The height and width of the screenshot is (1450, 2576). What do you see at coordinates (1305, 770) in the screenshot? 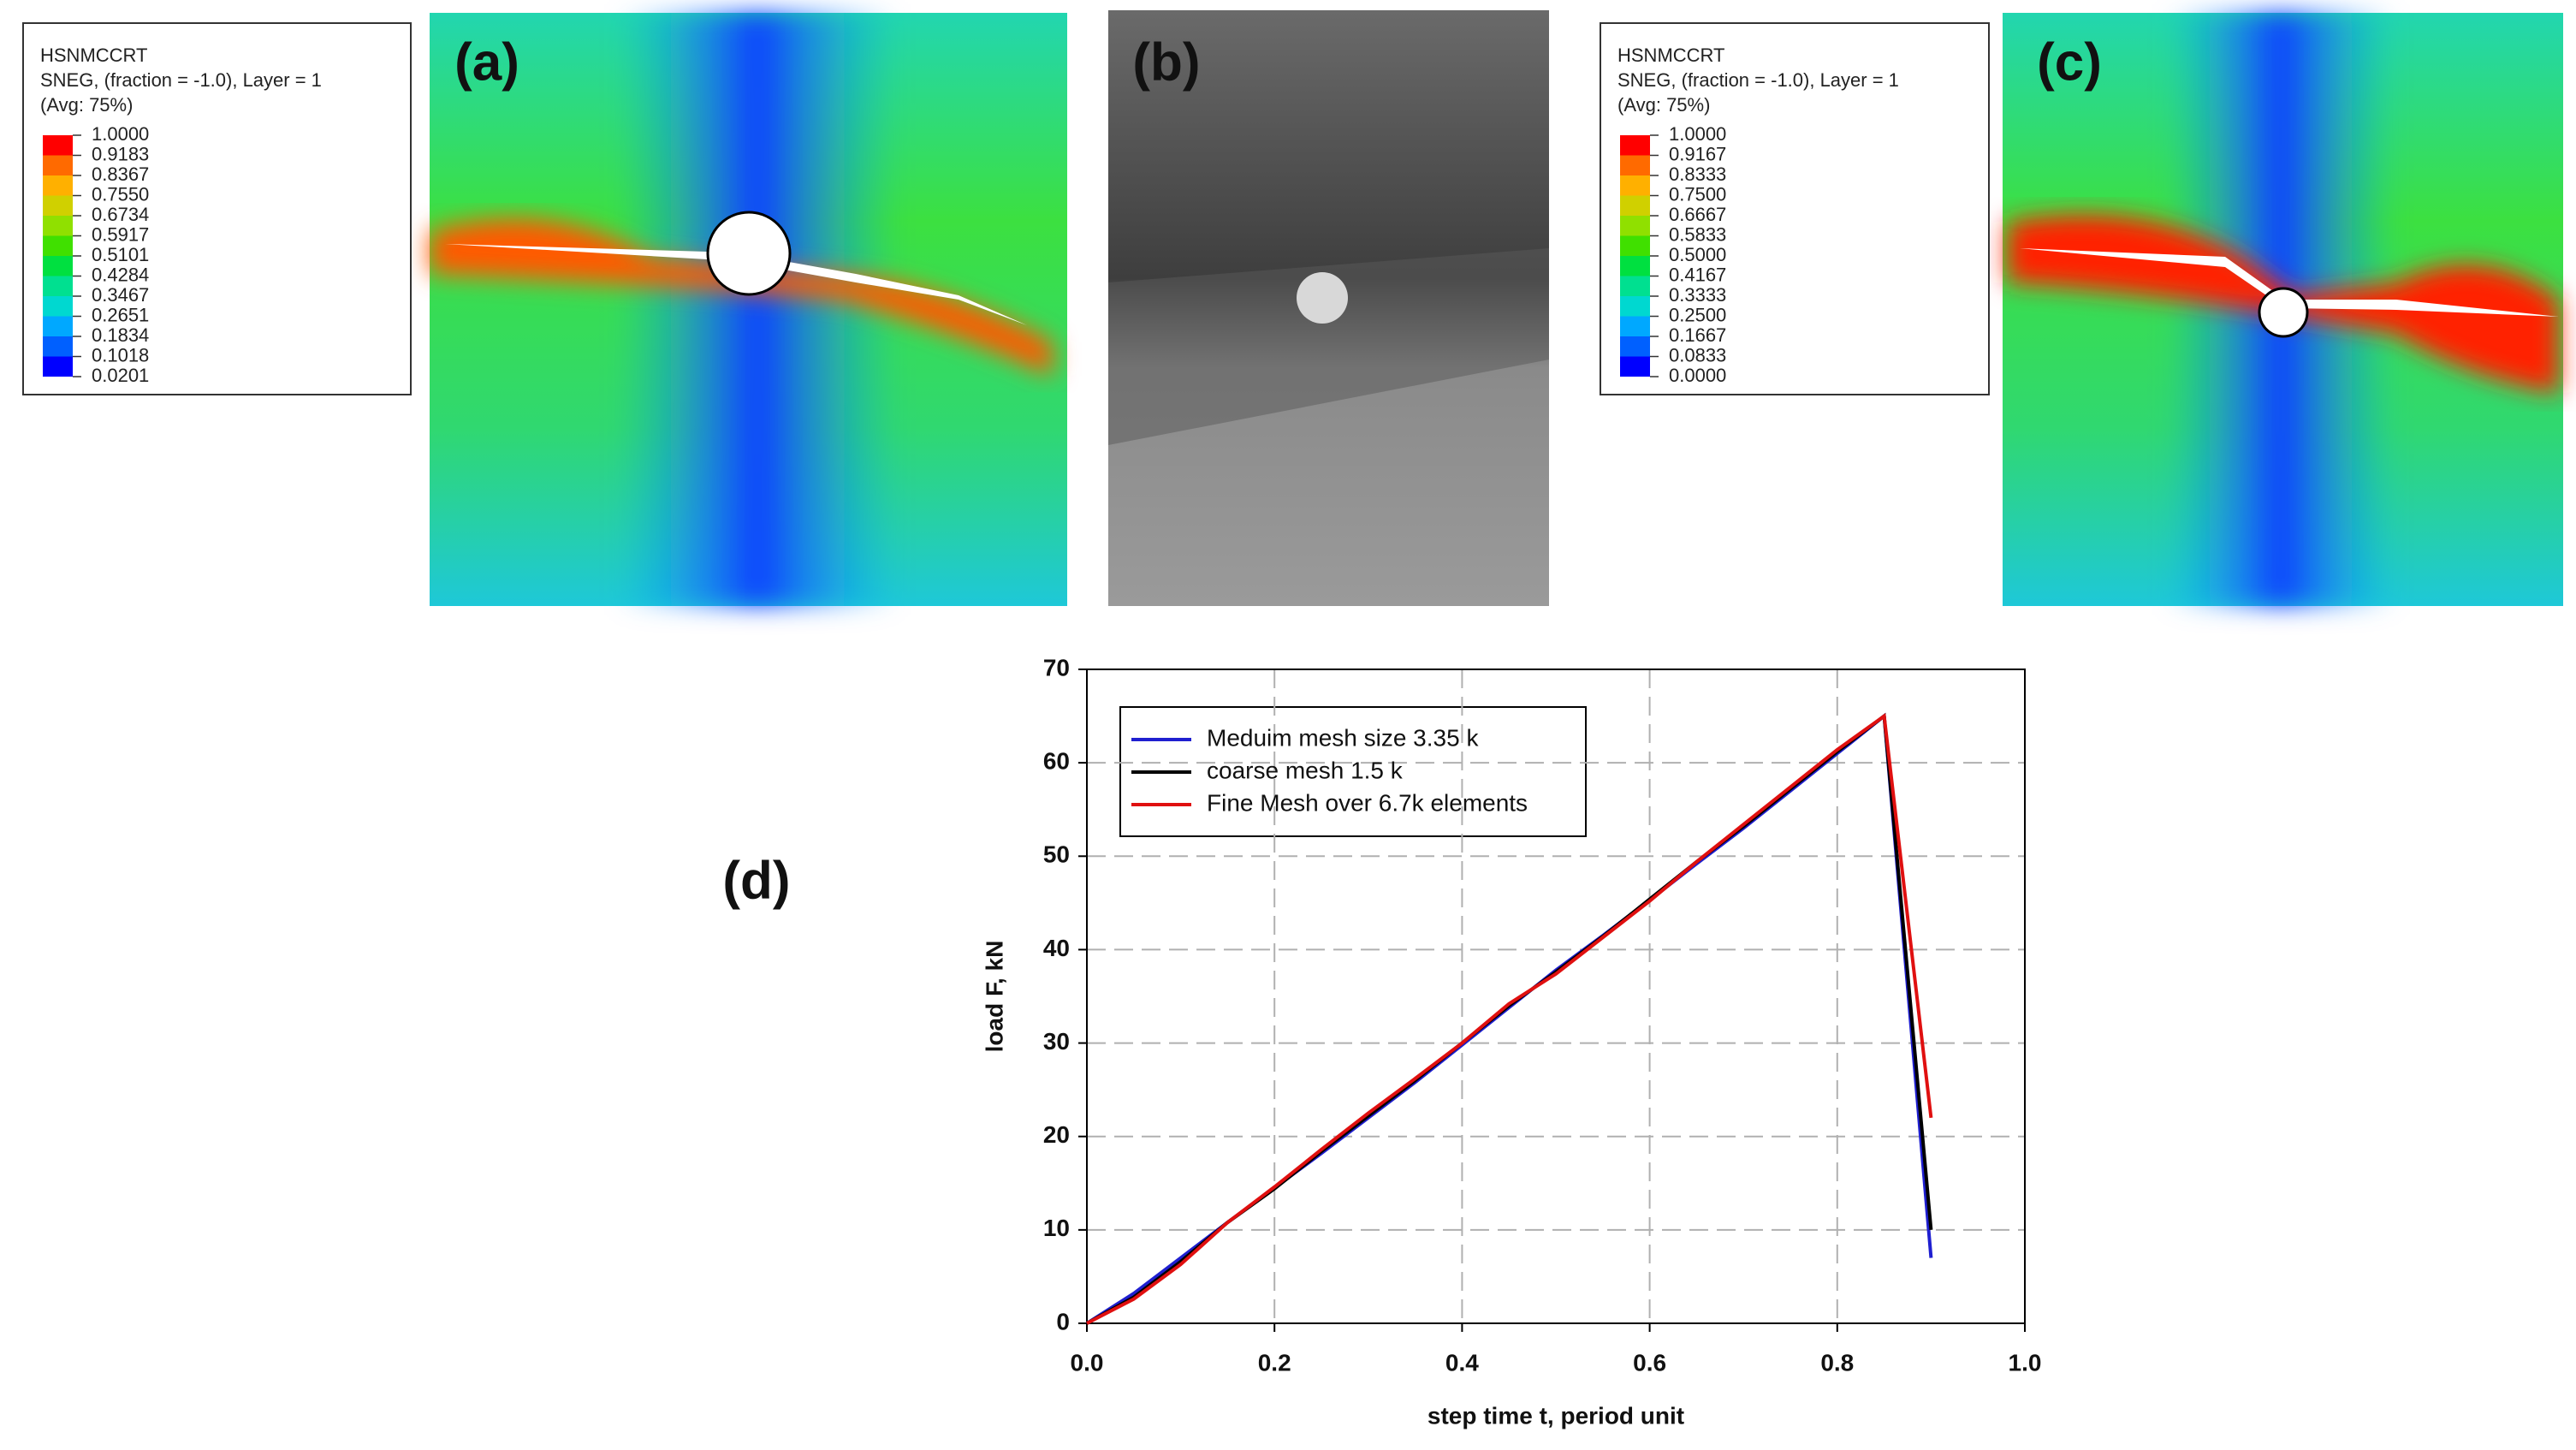
I see `legend-label: coarse mesh 1.5 k` at bounding box center [1305, 770].